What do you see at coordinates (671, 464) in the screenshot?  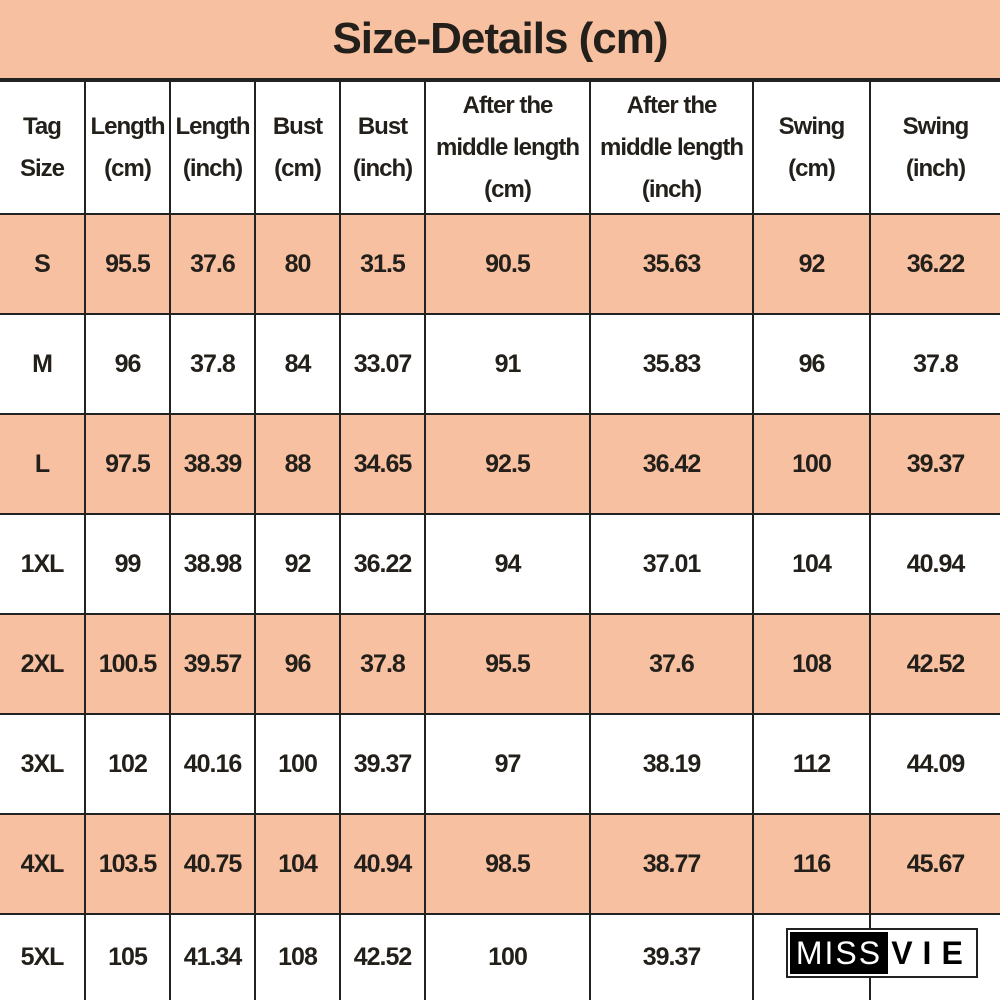 I see `table-cell: 36.42` at bounding box center [671, 464].